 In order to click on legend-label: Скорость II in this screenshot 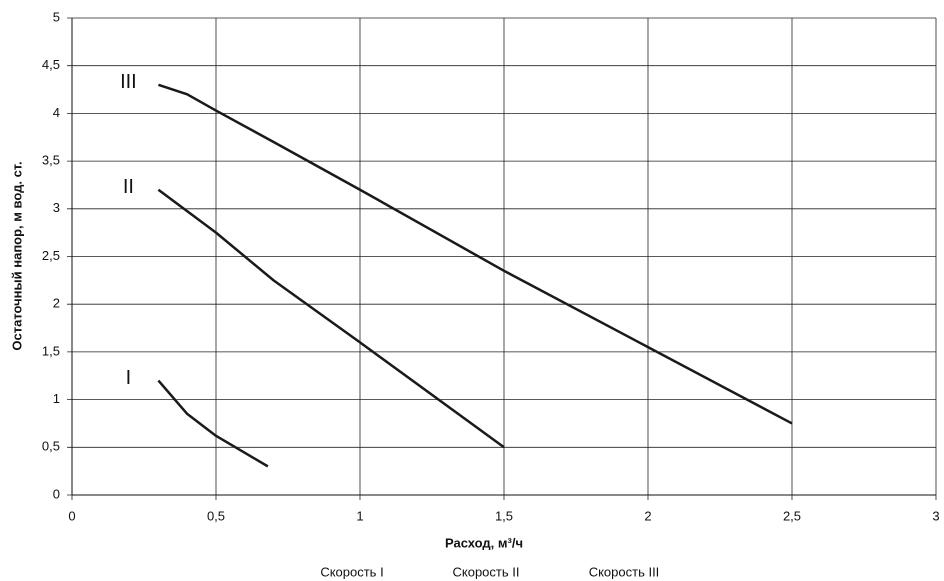, I will do `click(486, 571)`.